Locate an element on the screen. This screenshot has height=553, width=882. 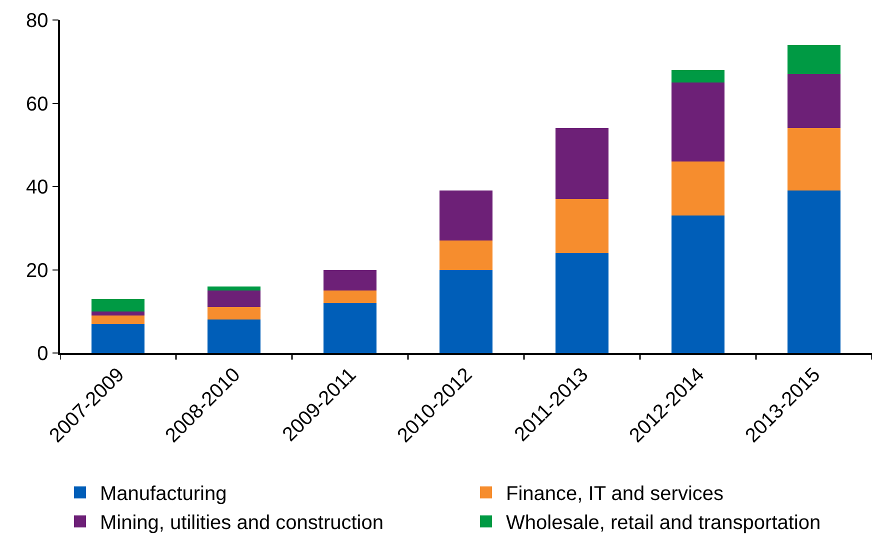
y-tick-label: 40 is located at coordinates (37, 187).